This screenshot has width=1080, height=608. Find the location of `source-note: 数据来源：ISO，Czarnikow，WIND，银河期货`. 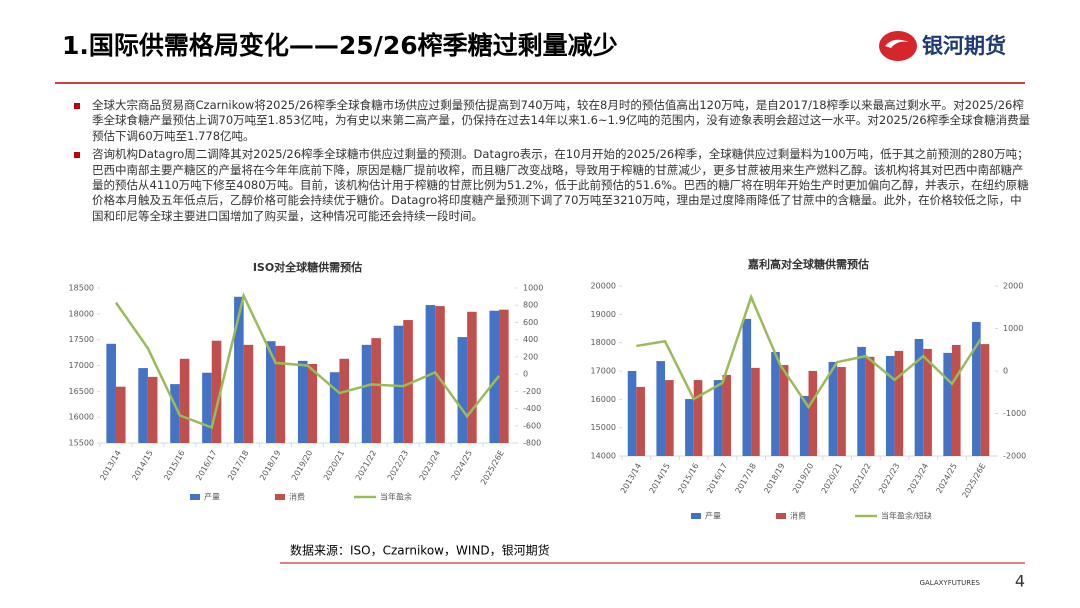

source-note: 数据来源：ISO，Czarnikow，WIND，银河期货 is located at coordinates (420, 550).